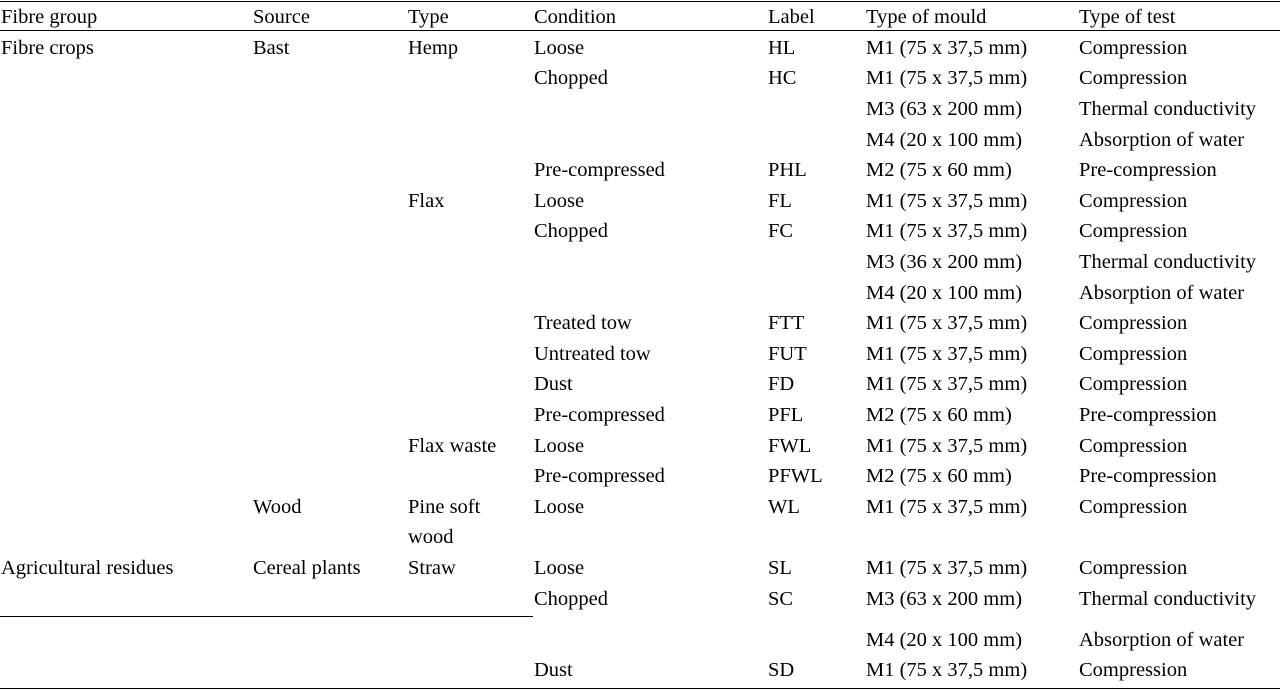 The height and width of the screenshot is (690, 1280). Describe the element at coordinates (266, 616) in the screenshot. I see `table-partial-rule` at that location.